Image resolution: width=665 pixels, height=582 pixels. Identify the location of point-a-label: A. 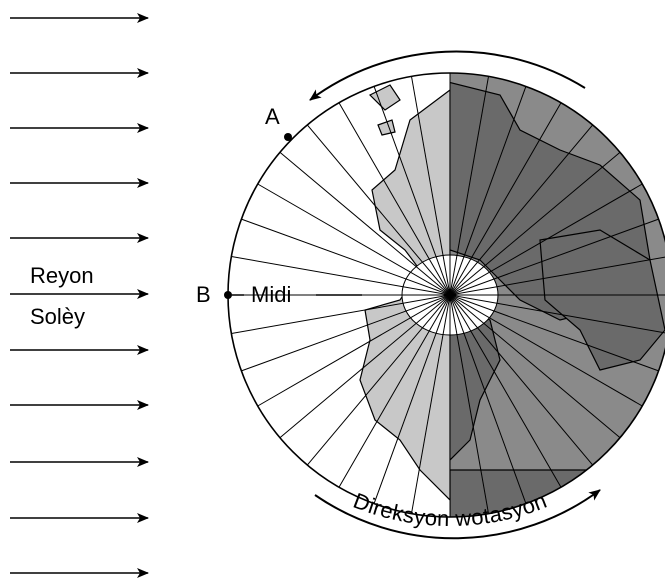
(272, 116).